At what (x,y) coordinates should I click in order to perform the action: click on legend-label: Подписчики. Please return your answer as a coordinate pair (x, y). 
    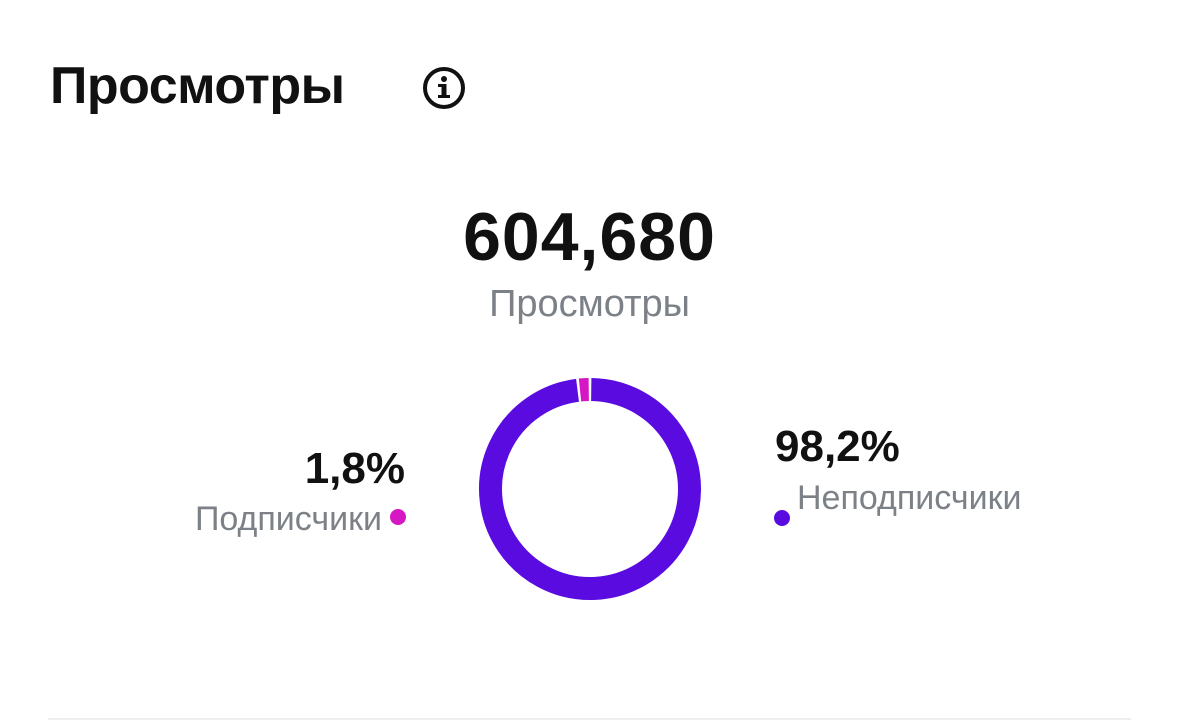
    Looking at the image, I should click on (288, 519).